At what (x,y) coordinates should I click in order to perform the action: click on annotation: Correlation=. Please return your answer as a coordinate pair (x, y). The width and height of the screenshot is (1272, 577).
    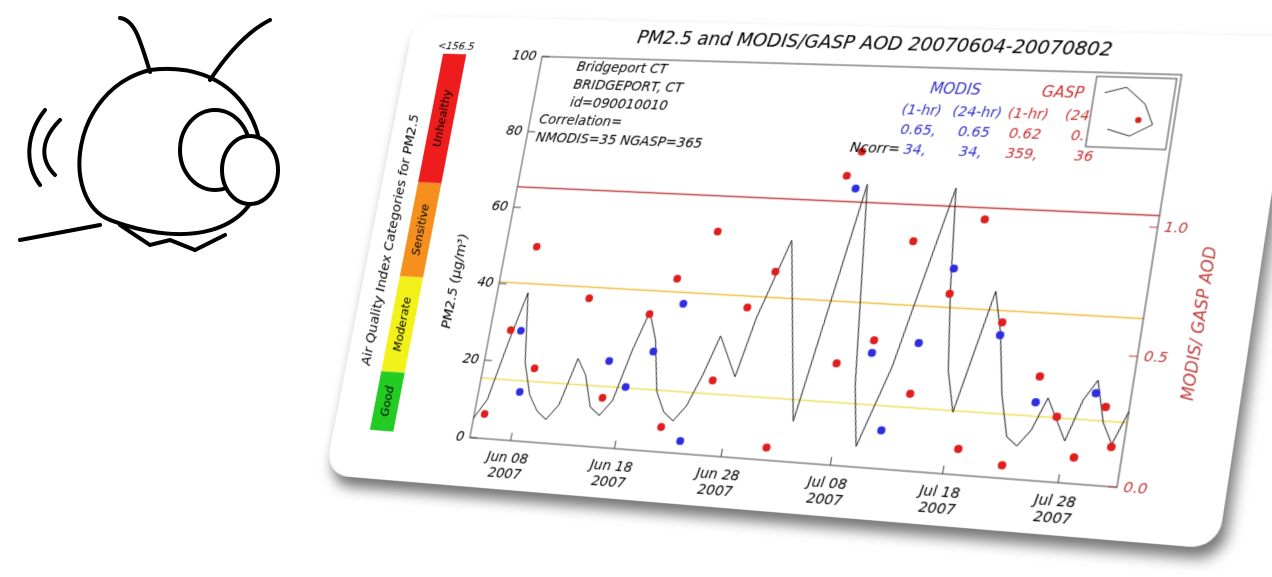
    Looking at the image, I should click on (581, 121).